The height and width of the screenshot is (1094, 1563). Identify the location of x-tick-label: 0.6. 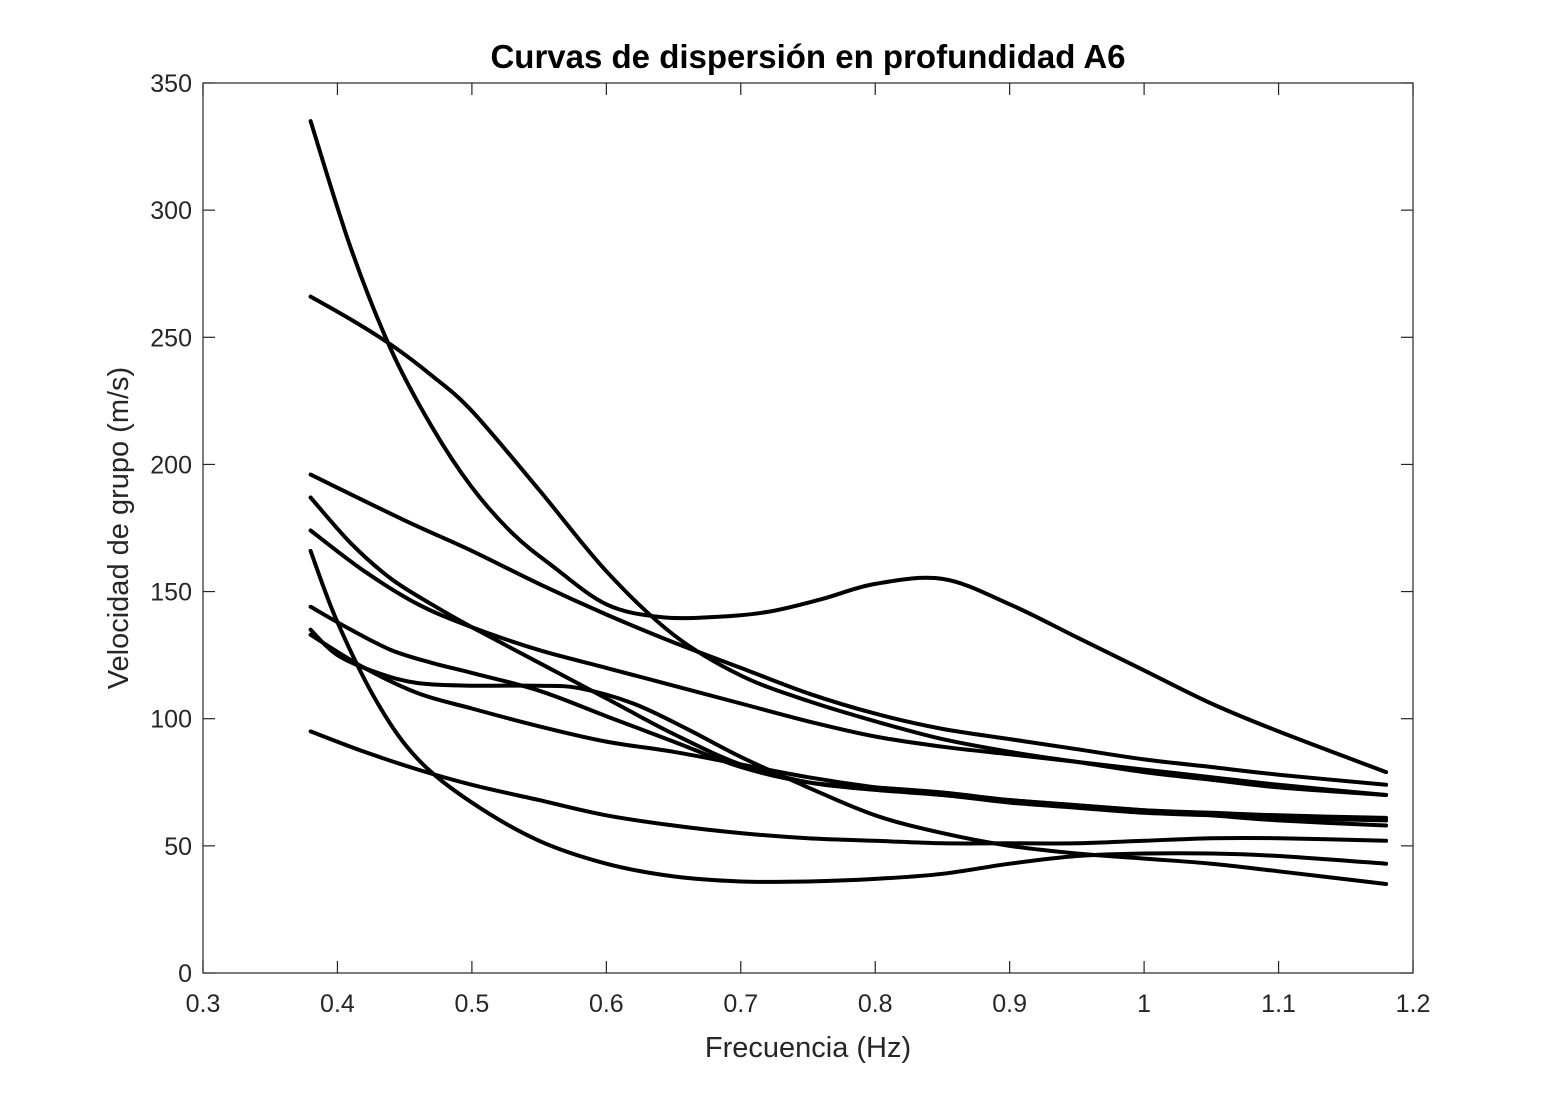
(606, 1004).